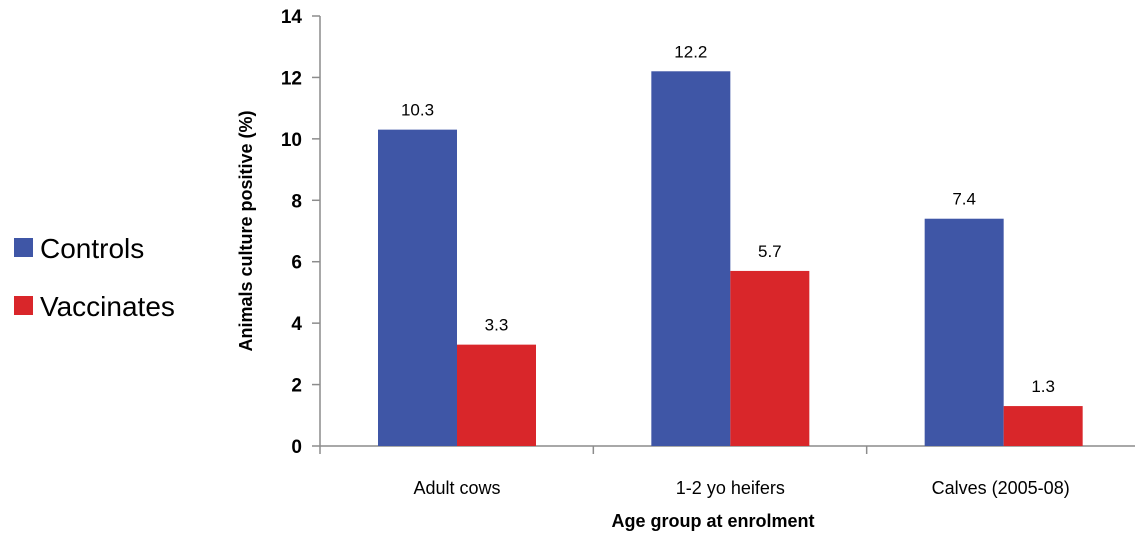 Image resolution: width=1135 pixels, height=535 pixels. Describe the element at coordinates (727, 471) in the screenshot. I see `x-axis: Adult cows 1-2 yo heifers Calves (2005-08)` at that location.